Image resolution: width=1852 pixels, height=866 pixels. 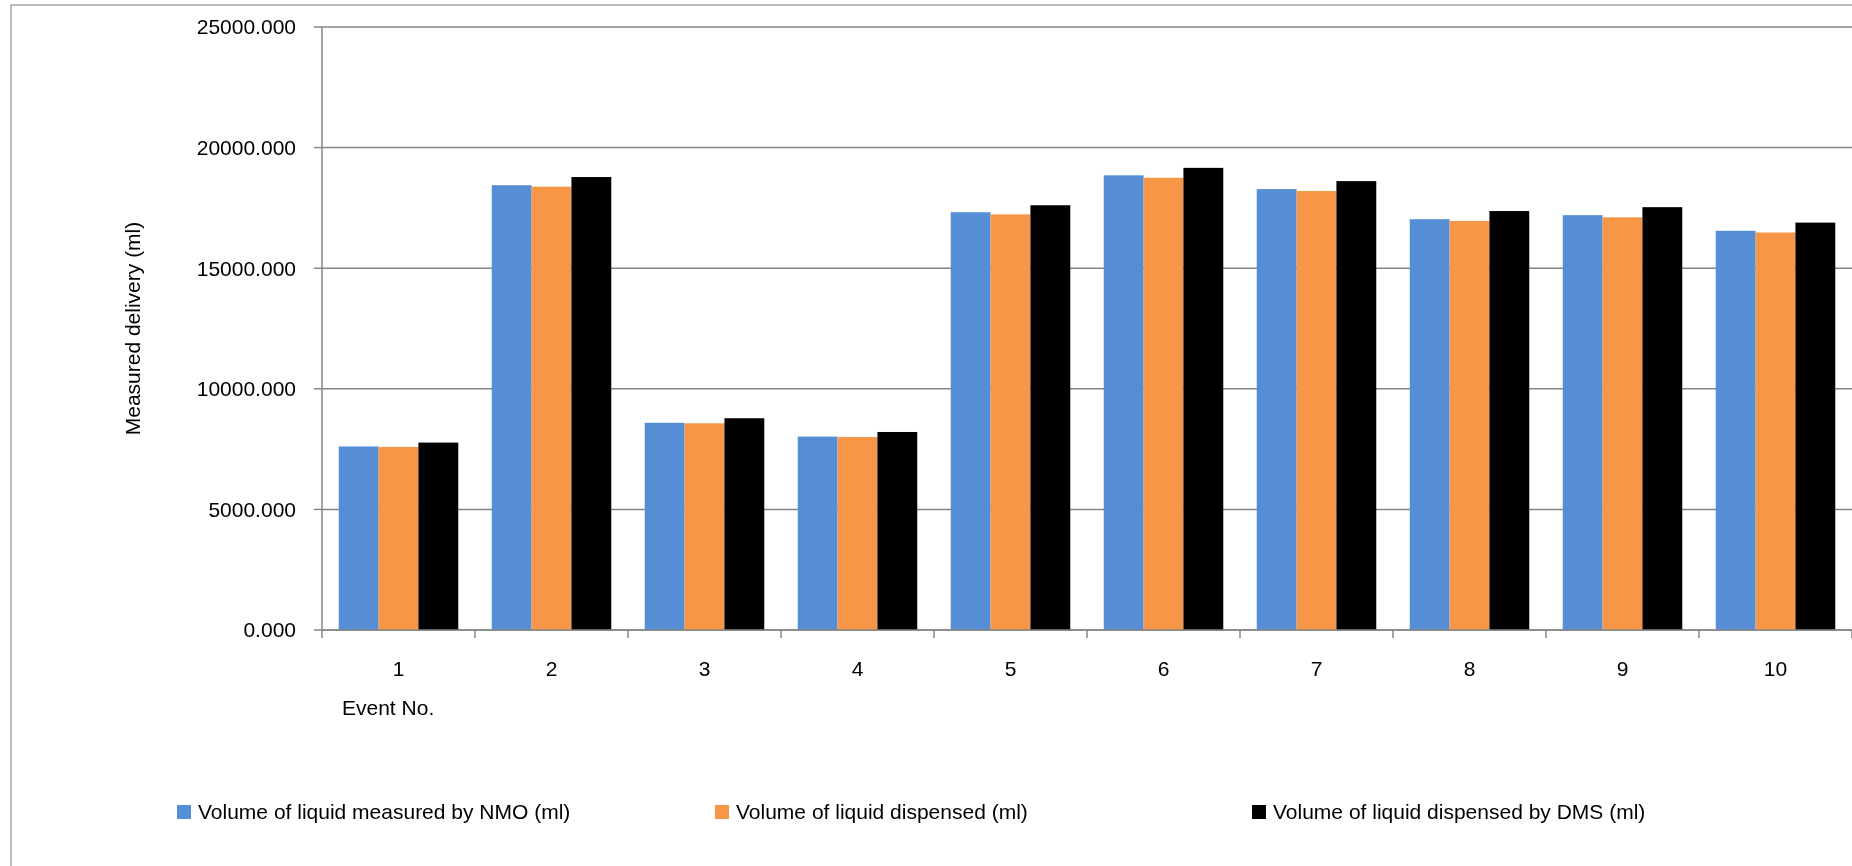 What do you see at coordinates (551, 668) in the screenshot?
I see `x-tick-label: 2` at bounding box center [551, 668].